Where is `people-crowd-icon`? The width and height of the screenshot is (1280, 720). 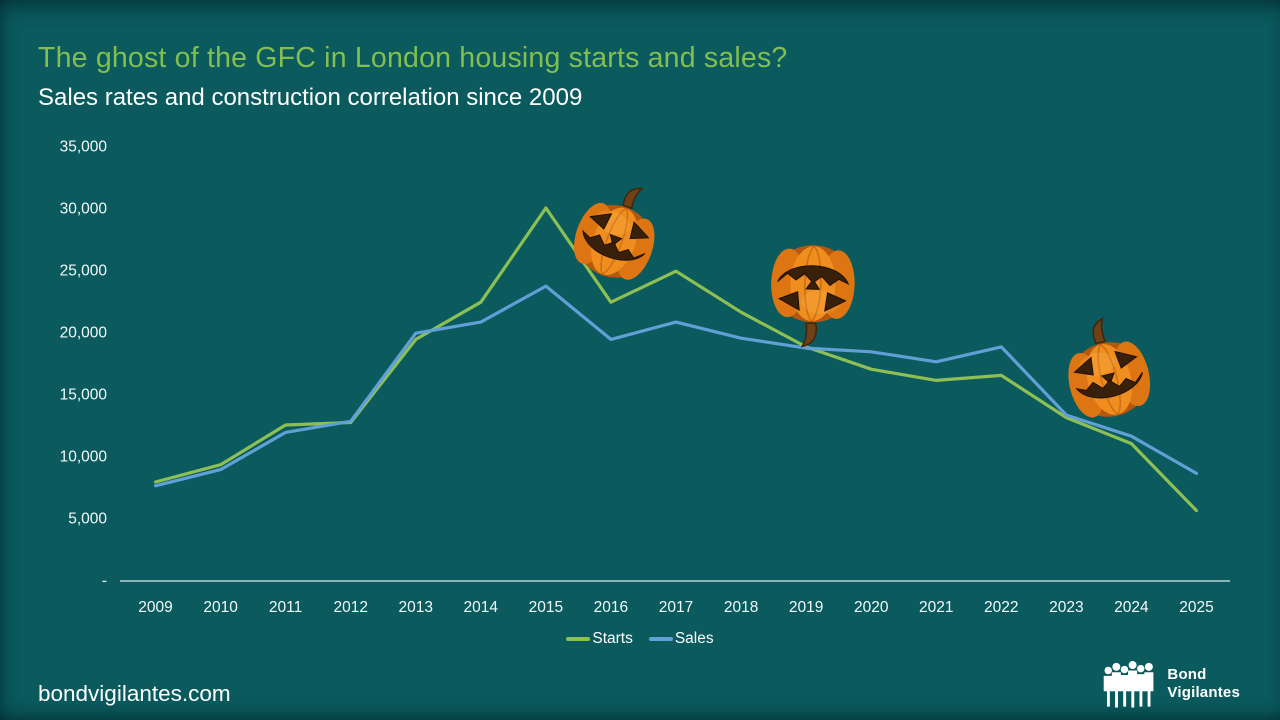 people-crowd-icon is located at coordinates (1129, 684).